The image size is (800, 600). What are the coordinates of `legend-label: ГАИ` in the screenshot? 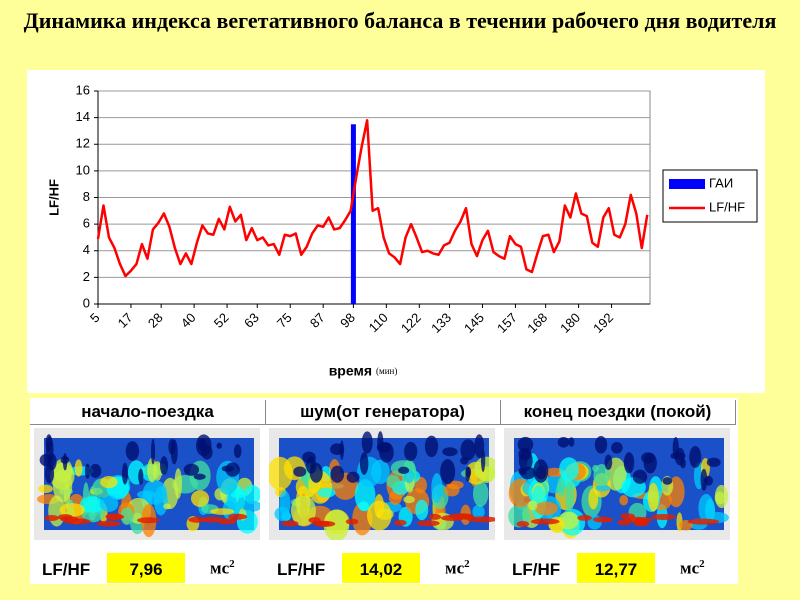 It's located at (721, 182).